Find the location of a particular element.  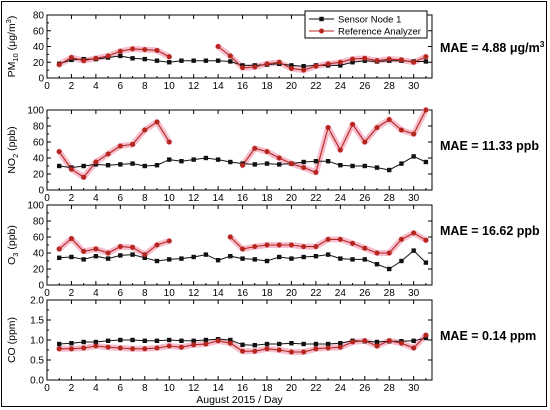

y-tick-label: 80 is located at coordinates (39, 222).